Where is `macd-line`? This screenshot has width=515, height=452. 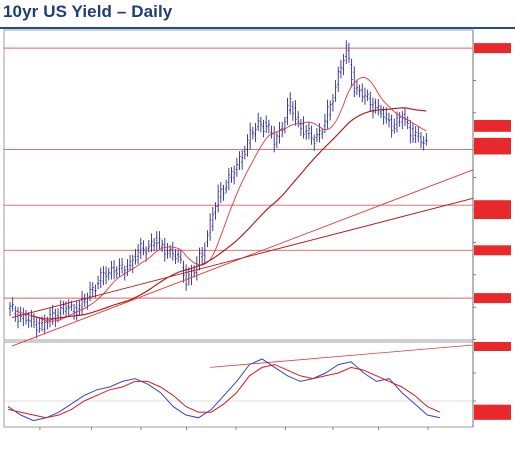 macd-line is located at coordinates (224, 390).